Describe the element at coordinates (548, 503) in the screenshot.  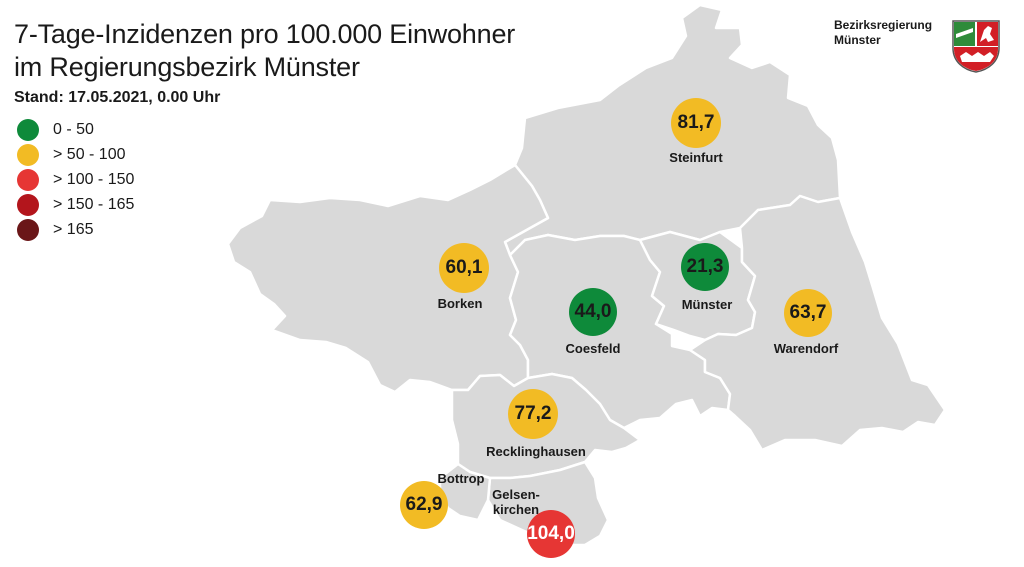
I see `region-gelsenkirchen` at that location.